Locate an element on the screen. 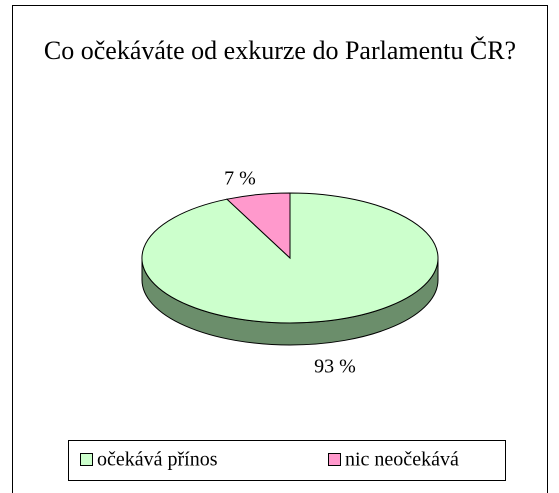  data-label: 7 % is located at coordinates (240, 179).